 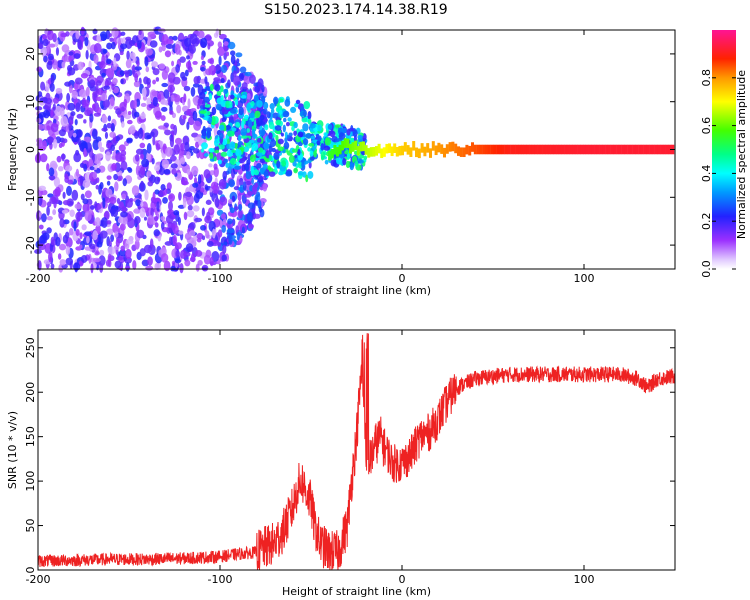 I want to click on colorbar-label: Normalized spectral amplitude, so click(x=741, y=154).